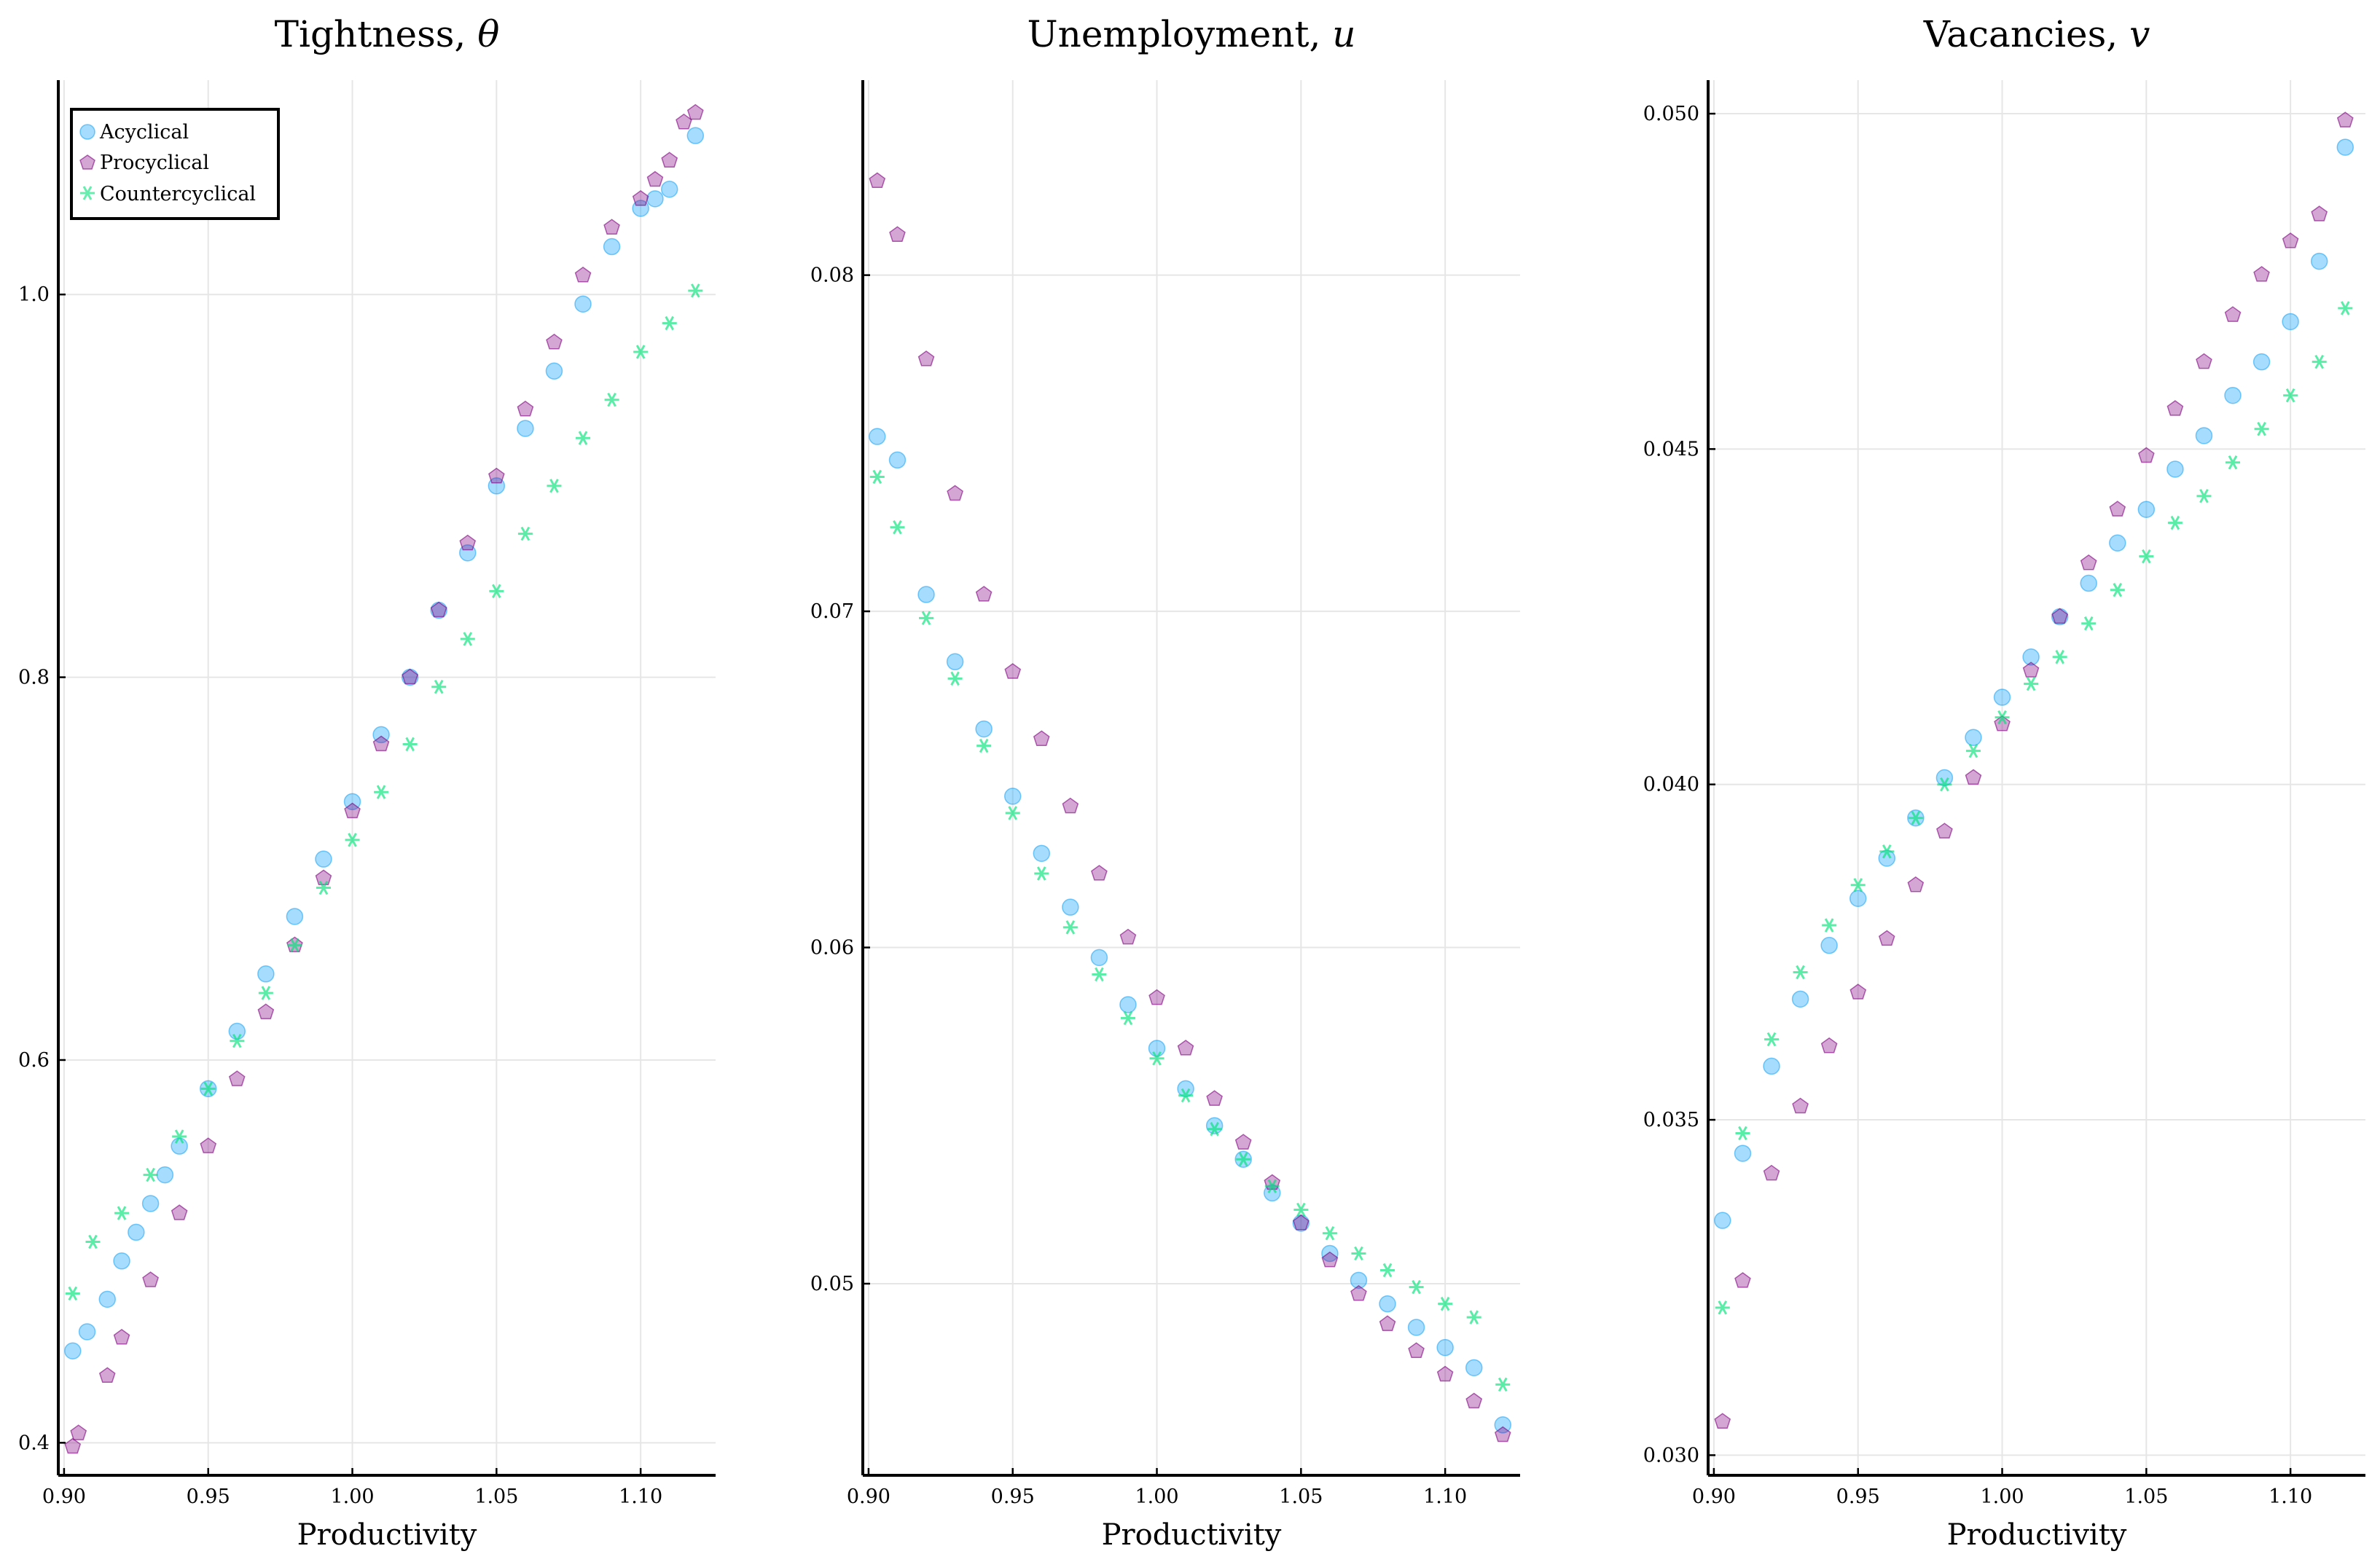 The width and height of the screenshot is (2380, 1562). I want to click on y-tick-label: 0.8, so click(34, 678).